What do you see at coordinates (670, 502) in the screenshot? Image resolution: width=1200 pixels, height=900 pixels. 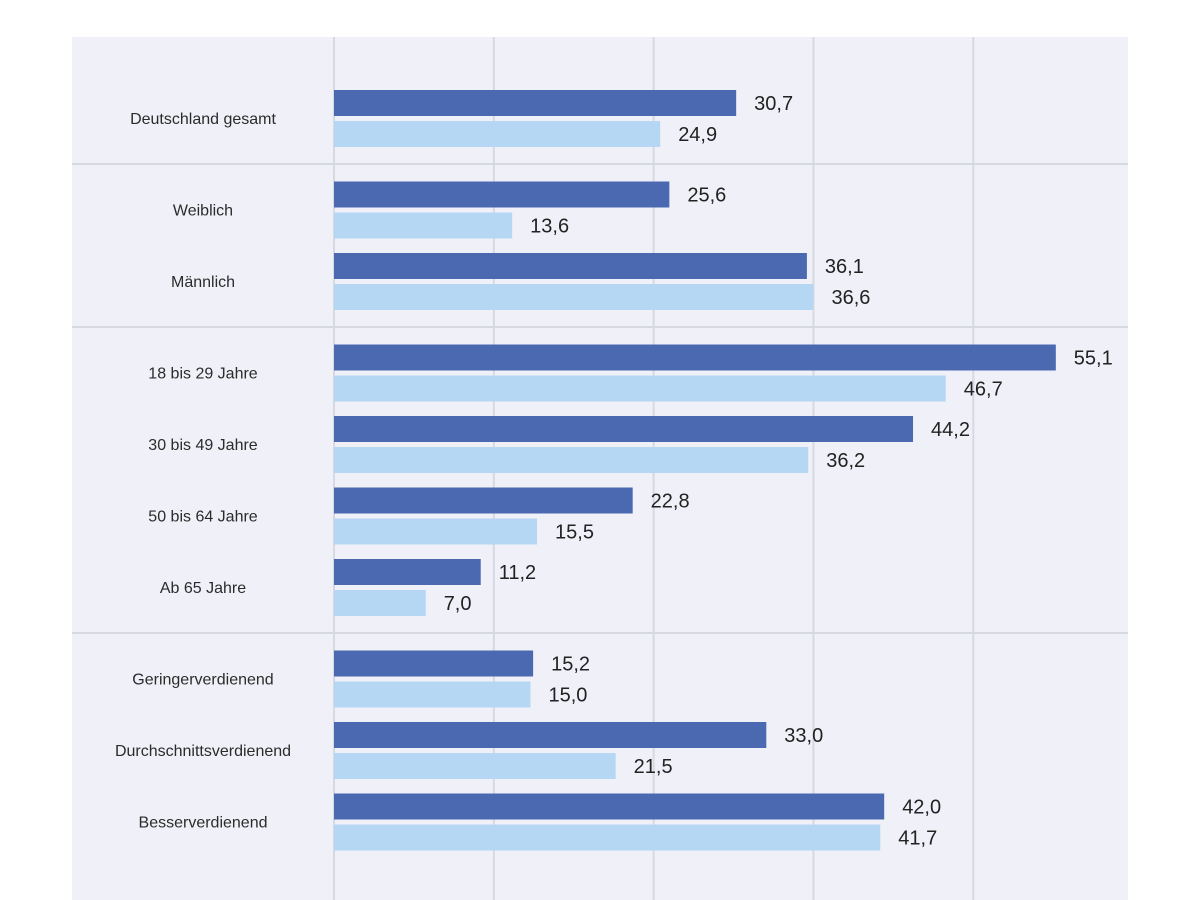 I see `data-label-series1: 22,8` at bounding box center [670, 502].